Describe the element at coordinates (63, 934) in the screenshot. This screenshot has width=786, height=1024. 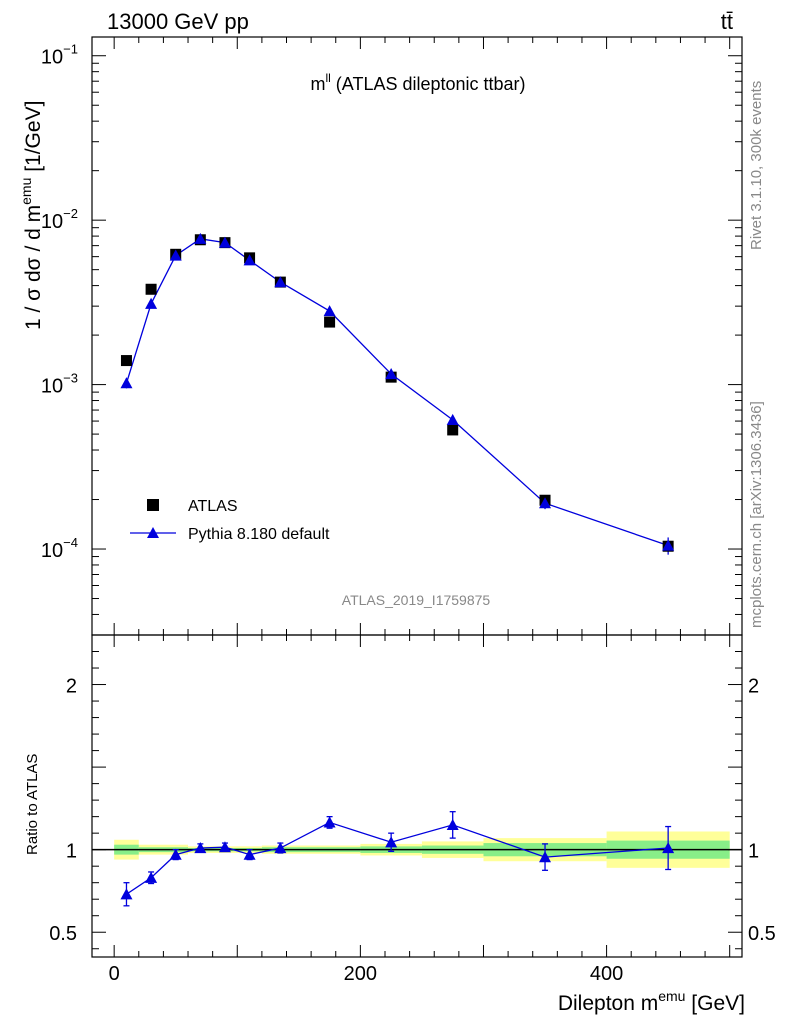
I see `ratio-y-tick-label-left-0: 0.5` at that location.